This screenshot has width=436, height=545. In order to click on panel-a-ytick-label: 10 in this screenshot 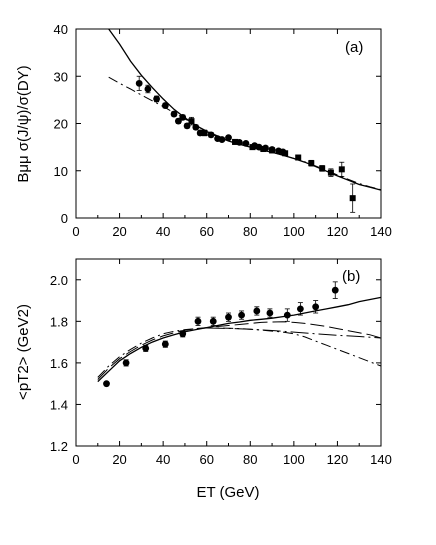, I will do `click(61, 171)`.